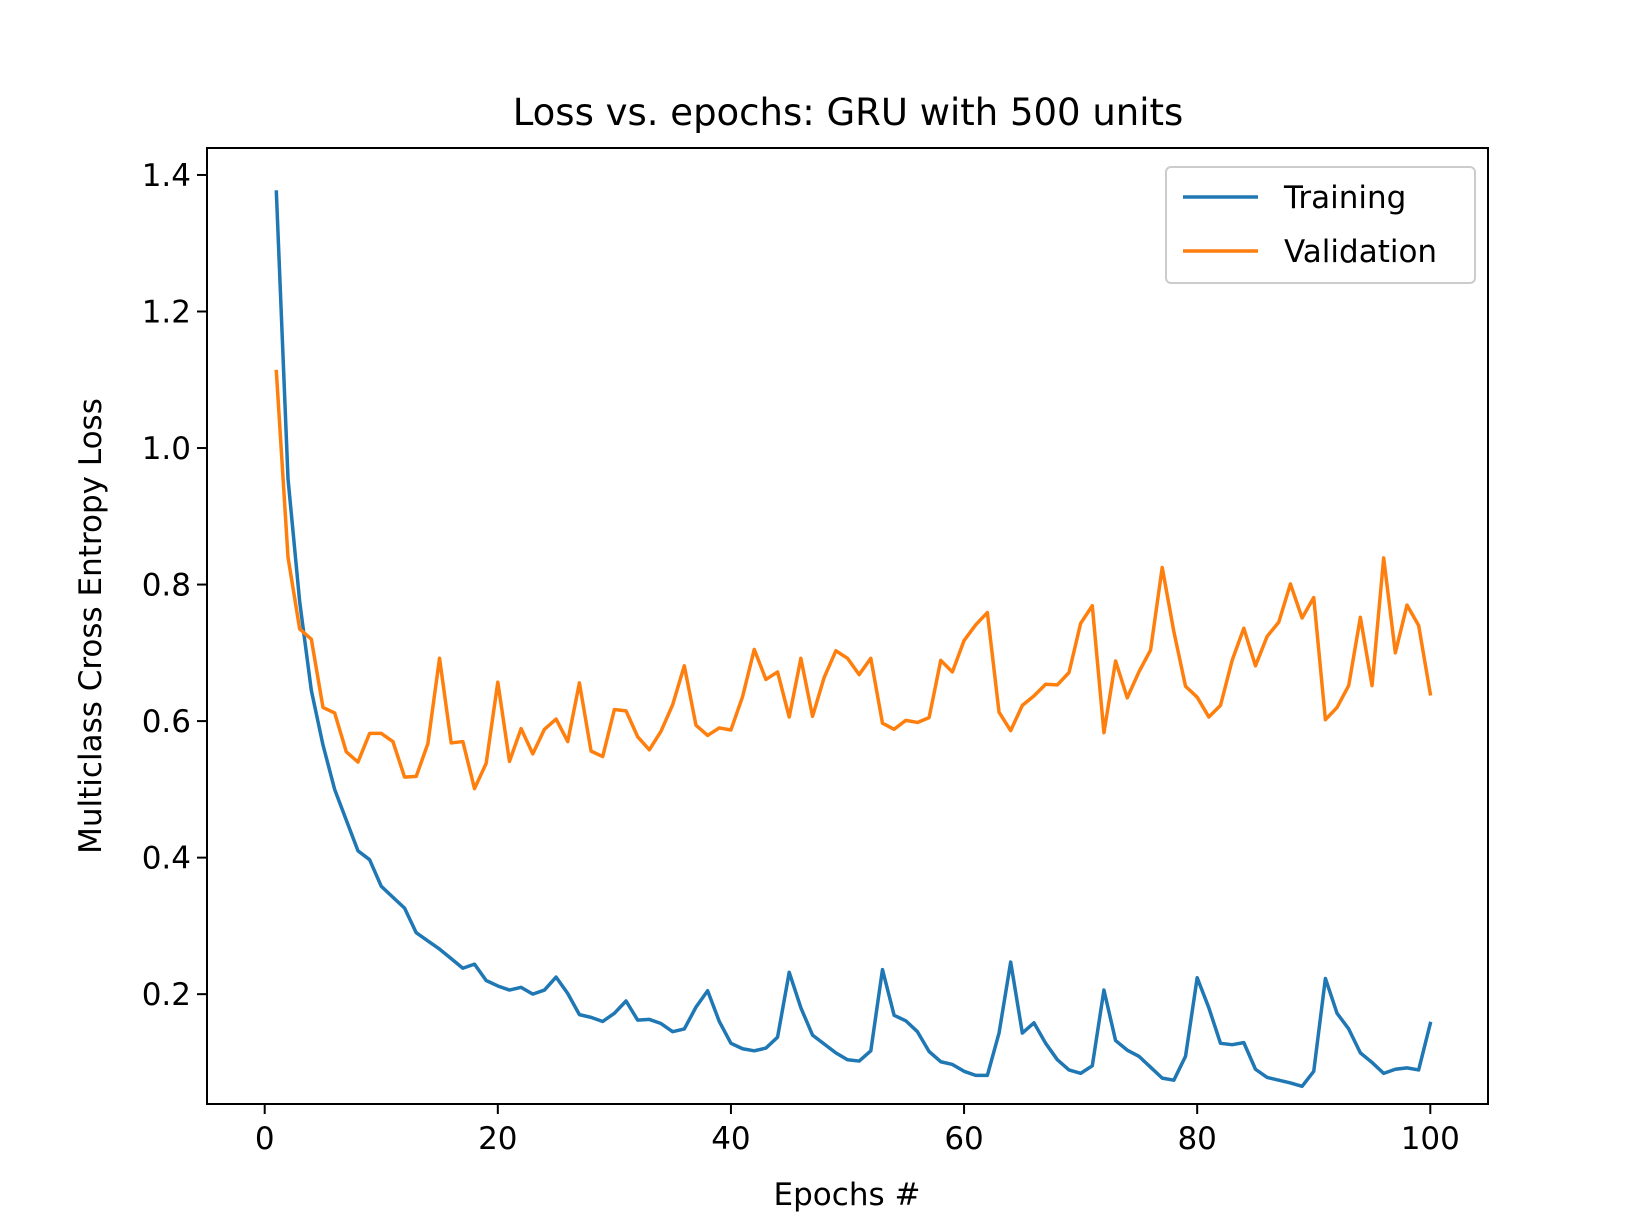 This screenshot has height=1228, width=1638. Describe the element at coordinates (730, 1139) in the screenshot. I see `x-tick-label: 40` at that location.